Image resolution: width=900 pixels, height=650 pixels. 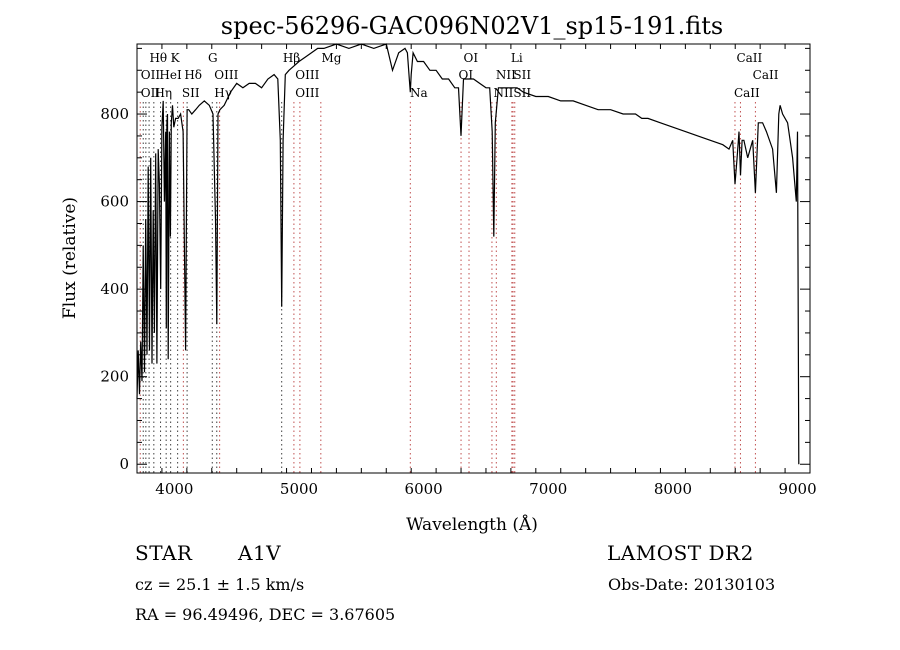 What do you see at coordinates (472, 524) in the screenshot?
I see `x-axis-label: Wavelength (Å)` at bounding box center [472, 524].